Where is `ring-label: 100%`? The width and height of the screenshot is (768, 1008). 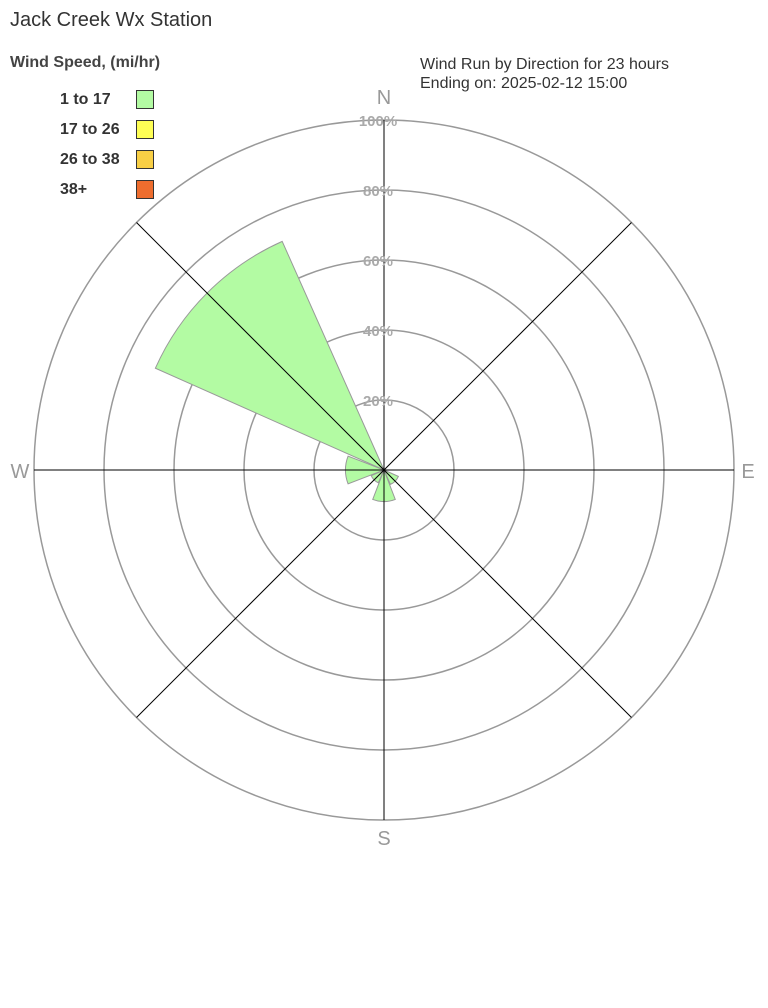 ring-label: 100% is located at coordinates (378, 121).